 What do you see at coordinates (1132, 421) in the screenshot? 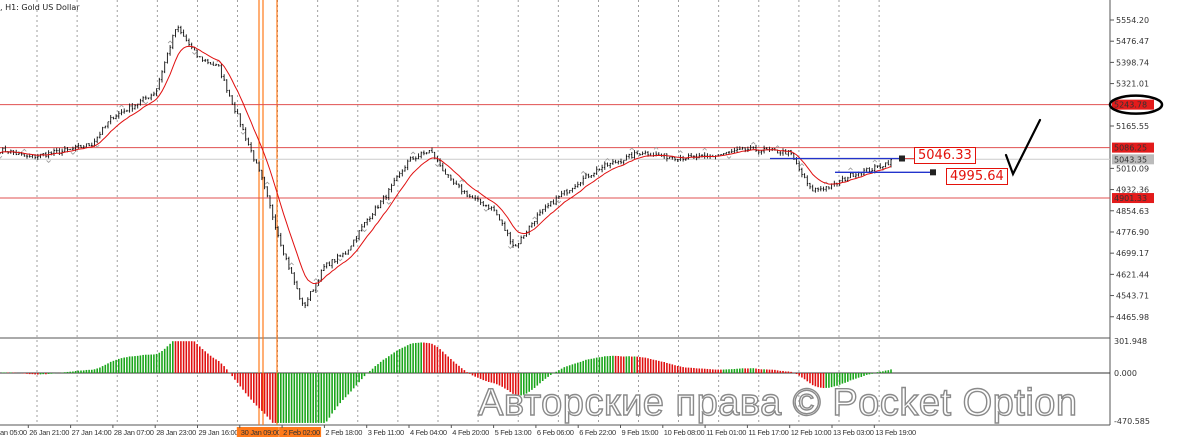
I see `indicator-tick-label: -470.585` at bounding box center [1132, 421].